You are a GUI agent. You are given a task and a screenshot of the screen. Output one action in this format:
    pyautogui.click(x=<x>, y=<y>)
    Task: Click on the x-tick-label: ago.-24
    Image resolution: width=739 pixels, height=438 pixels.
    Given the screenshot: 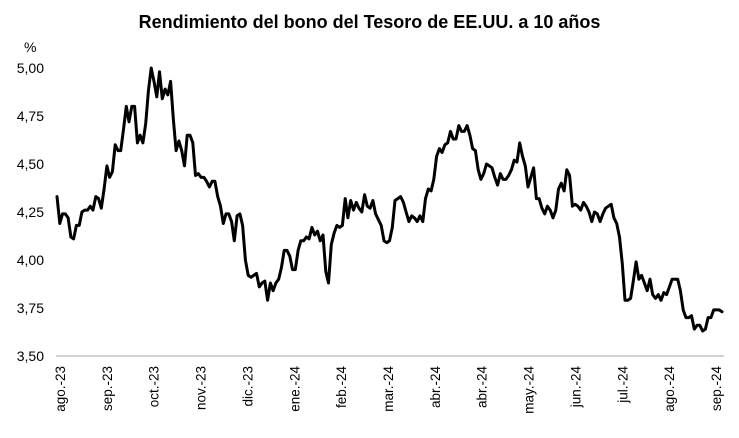 What is the action you would take?
    pyautogui.click(x=669, y=389)
    